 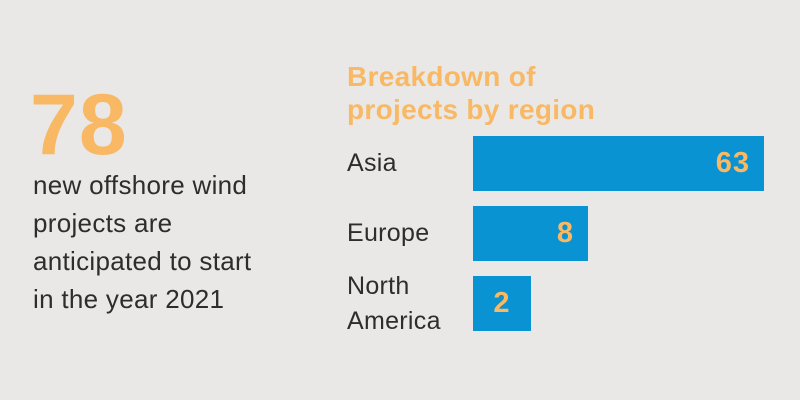 I want to click on bar-asia: 63, so click(x=618, y=163).